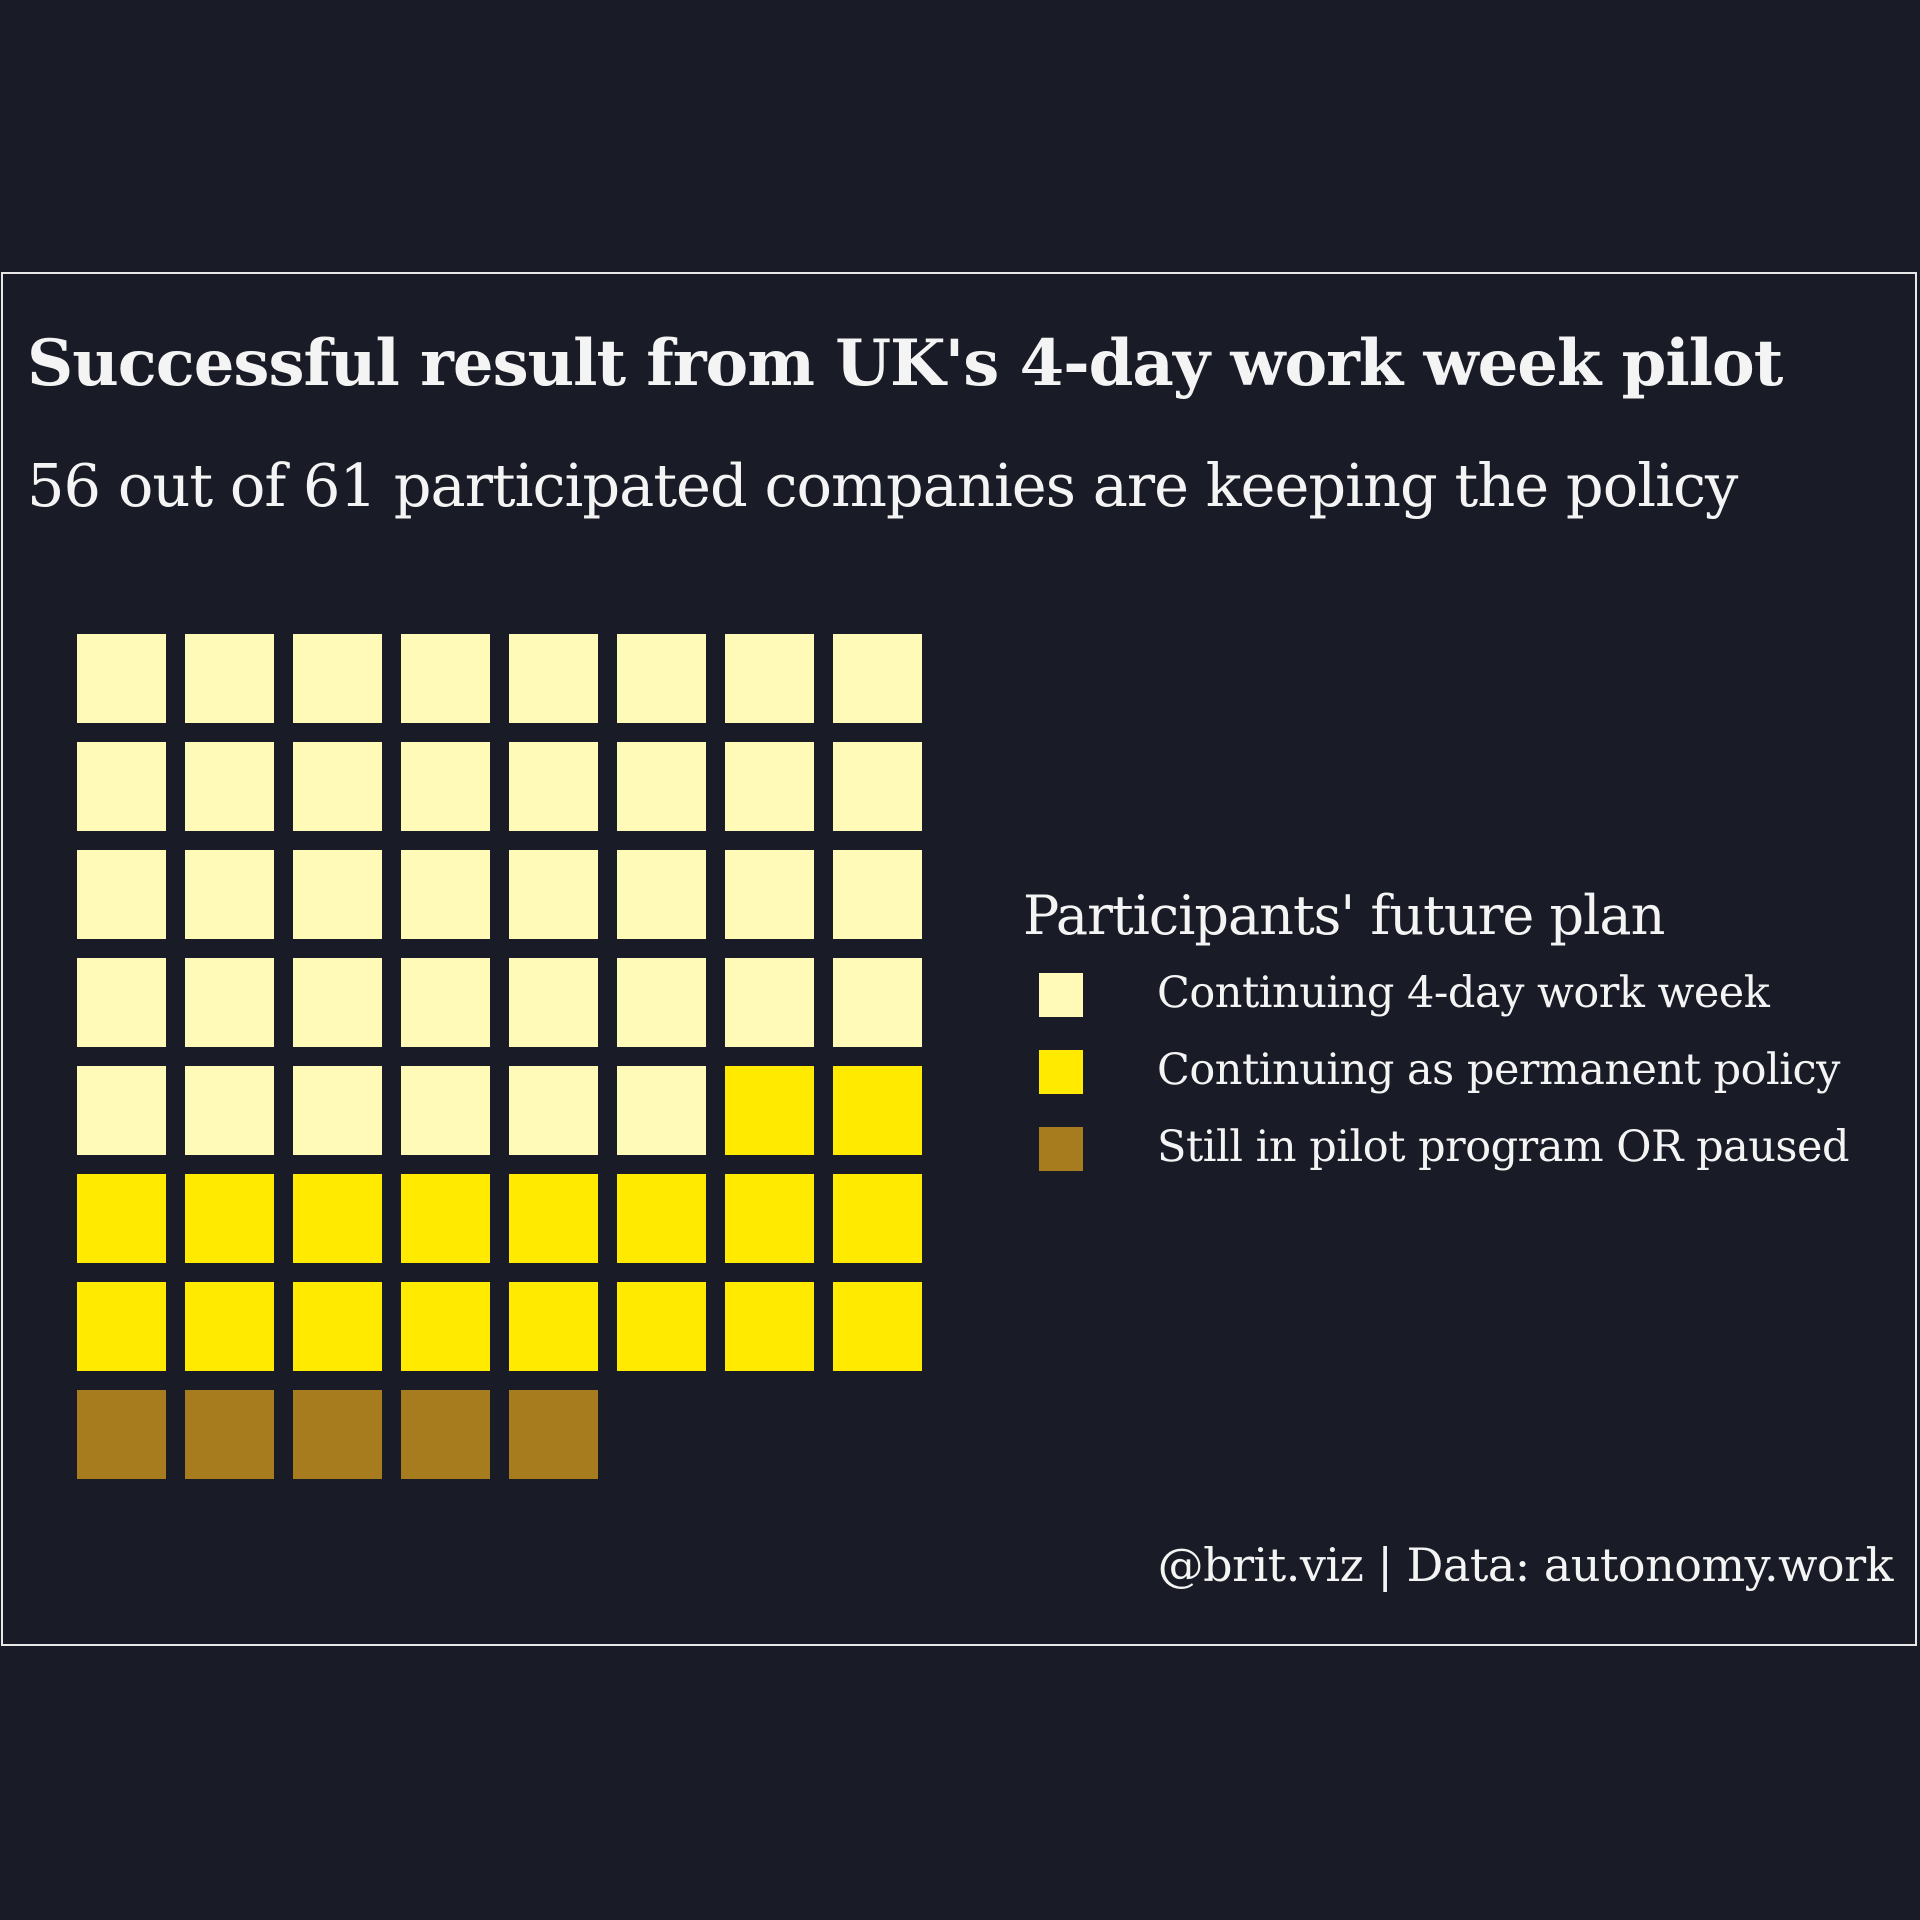 The height and width of the screenshot is (1920, 1920). I want to click on legend-item-pilot-or-paused: Still in pilot program OR paused, so click(1463, 1163).